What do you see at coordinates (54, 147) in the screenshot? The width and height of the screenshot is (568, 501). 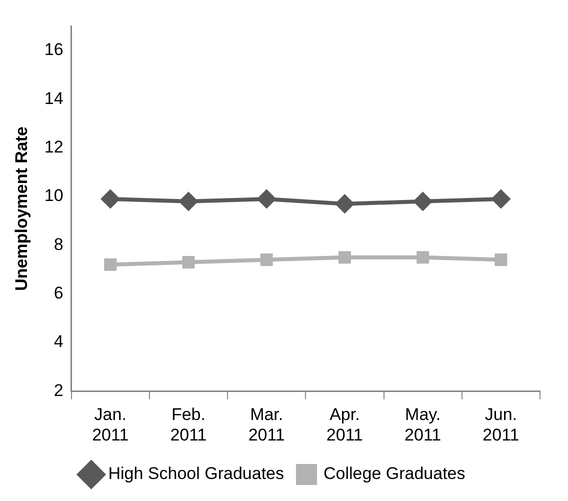 I see `y-tick-label: 12` at bounding box center [54, 147].